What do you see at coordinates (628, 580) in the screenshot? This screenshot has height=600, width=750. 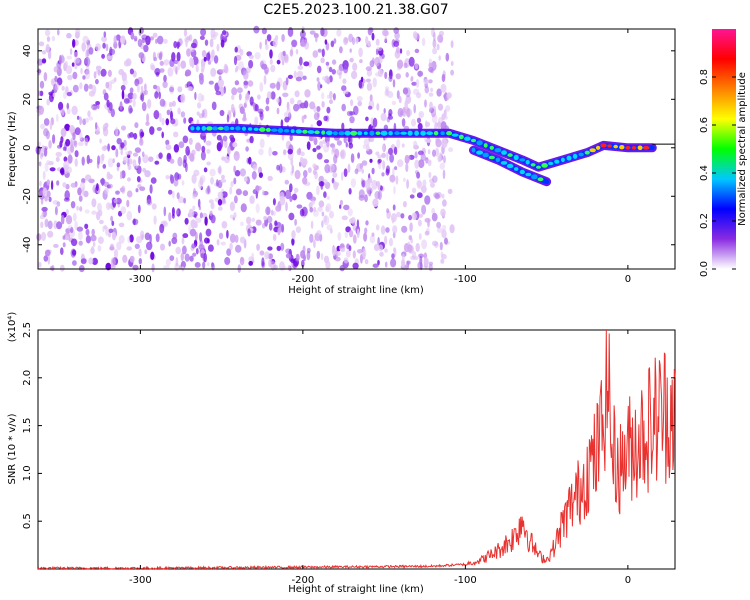 I see `x-tick-label: 0` at bounding box center [628, 580].